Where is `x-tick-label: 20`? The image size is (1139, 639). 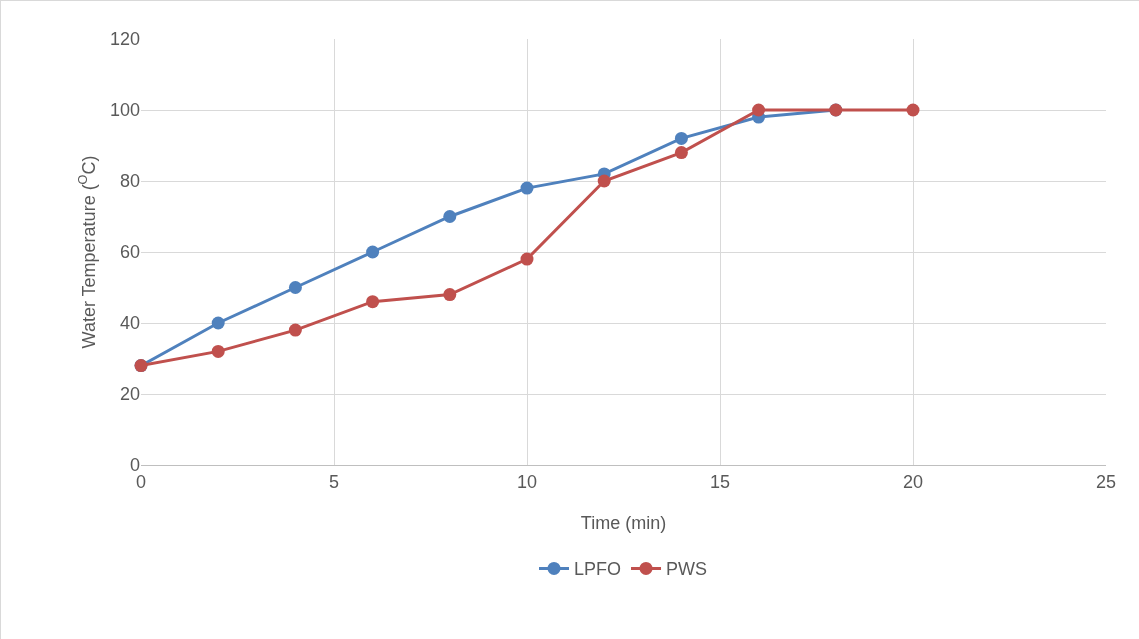
x-tick-label: 20 is located at coordinates (913, 481).